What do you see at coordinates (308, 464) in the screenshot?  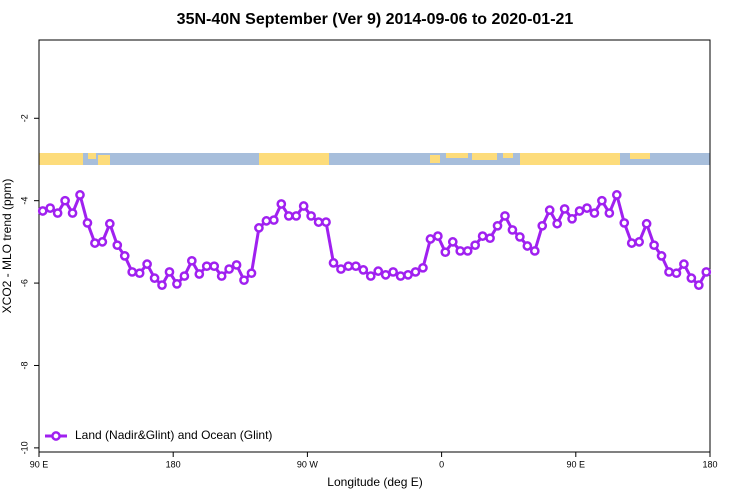 I see `x-tick-label: 90 W` at bounding box center [308, 464].